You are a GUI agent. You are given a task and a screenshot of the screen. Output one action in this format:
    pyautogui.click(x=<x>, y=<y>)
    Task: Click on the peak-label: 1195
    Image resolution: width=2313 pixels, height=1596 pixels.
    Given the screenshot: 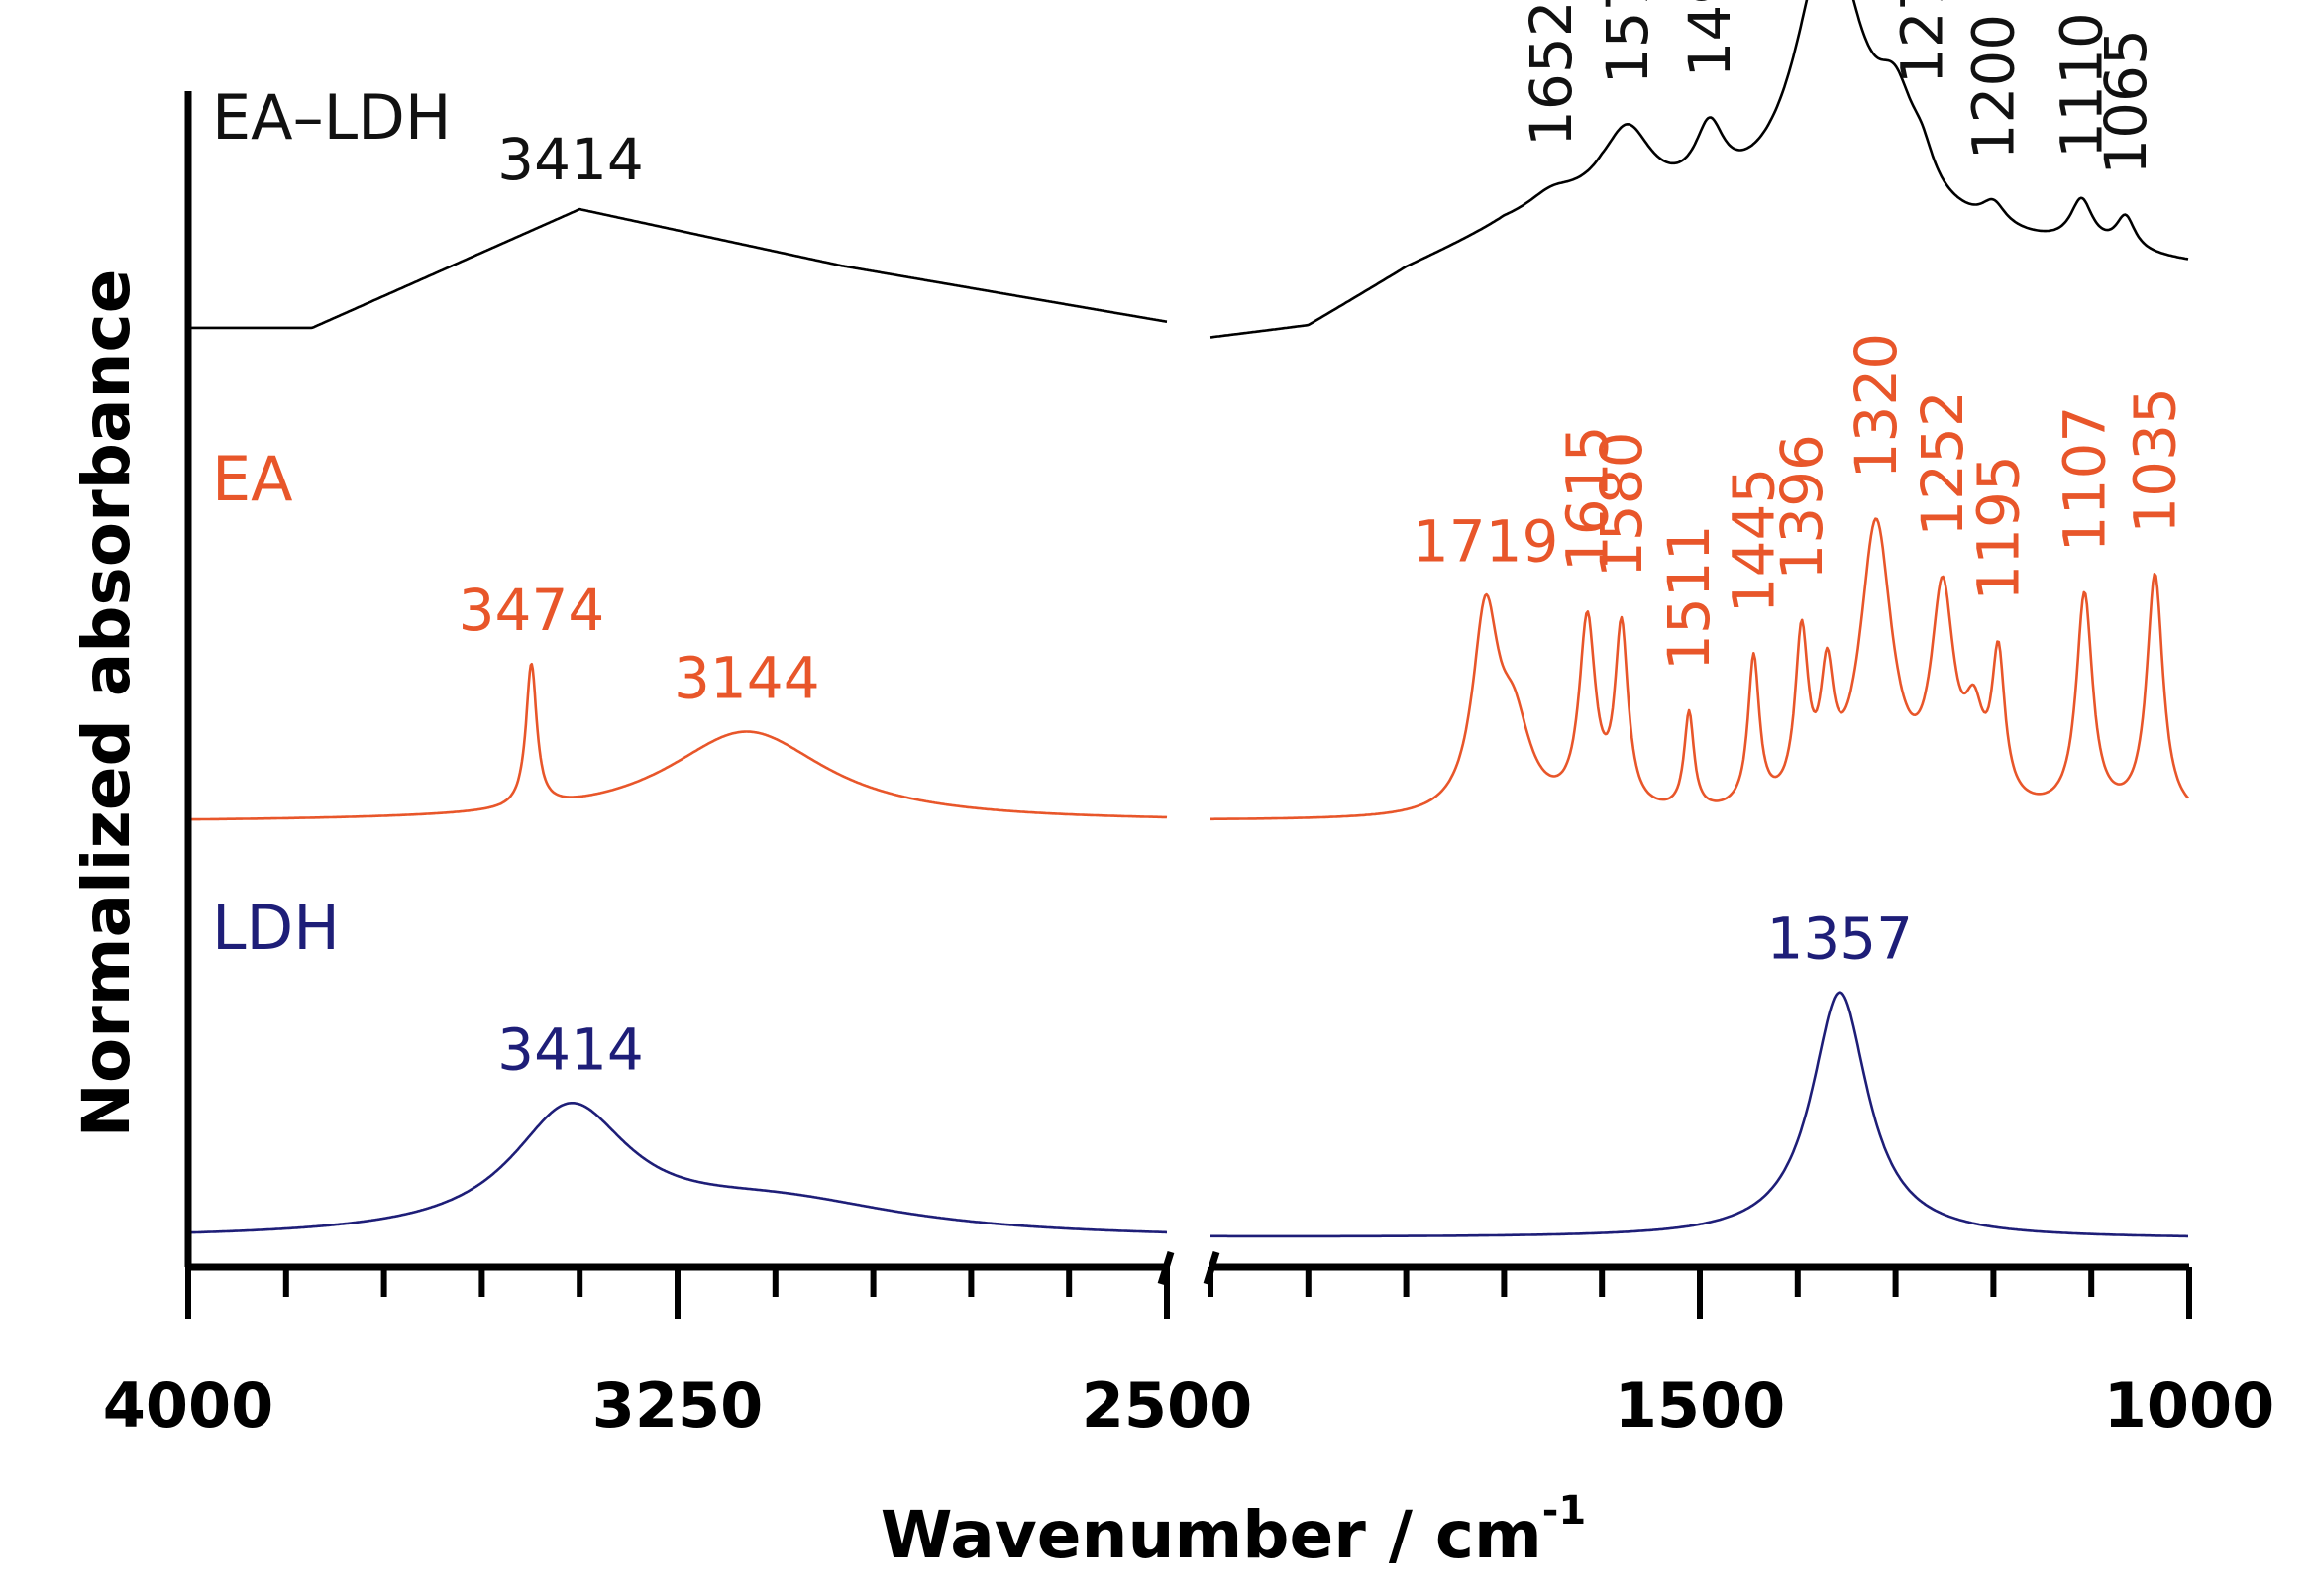 What is the action you would take?
    pyautogui.click(x=1998, y=528)
    